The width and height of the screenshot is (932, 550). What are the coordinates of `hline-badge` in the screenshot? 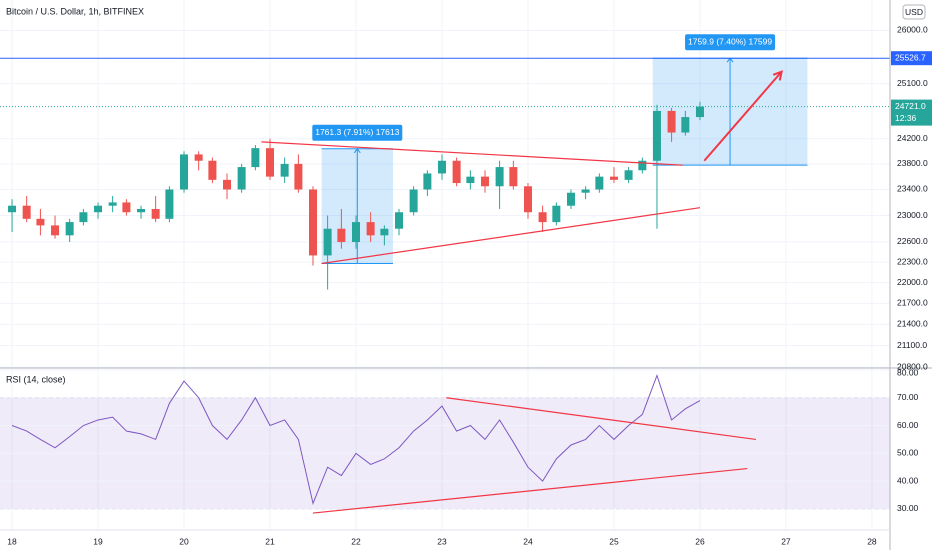 It's located at (911, 58).